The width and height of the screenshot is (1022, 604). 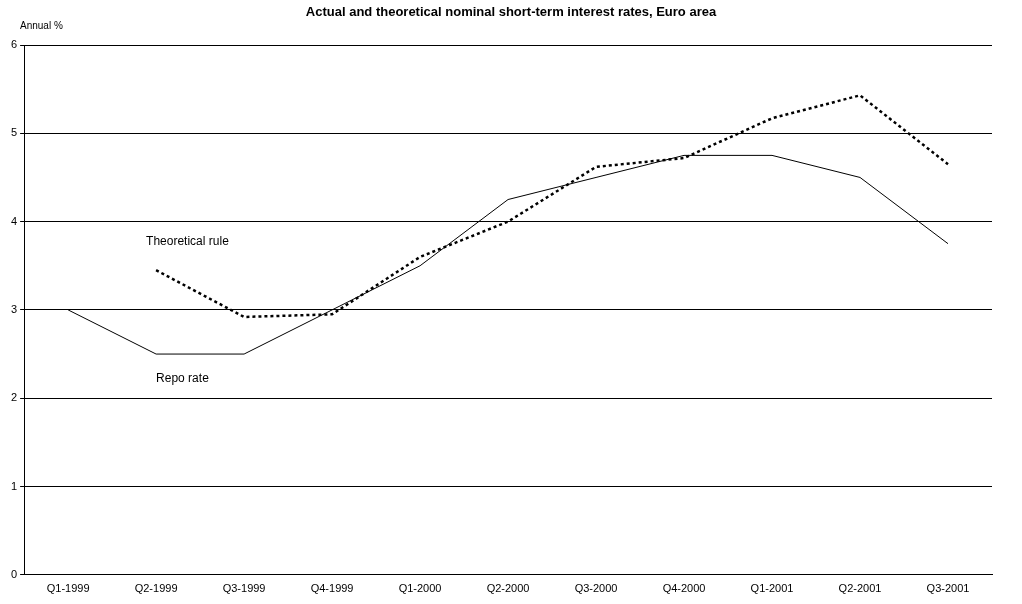 What do you see at coordinates (183, 378) in the screenshot?
I see `series-label: Repo rate` at bounding box center [183, 378].